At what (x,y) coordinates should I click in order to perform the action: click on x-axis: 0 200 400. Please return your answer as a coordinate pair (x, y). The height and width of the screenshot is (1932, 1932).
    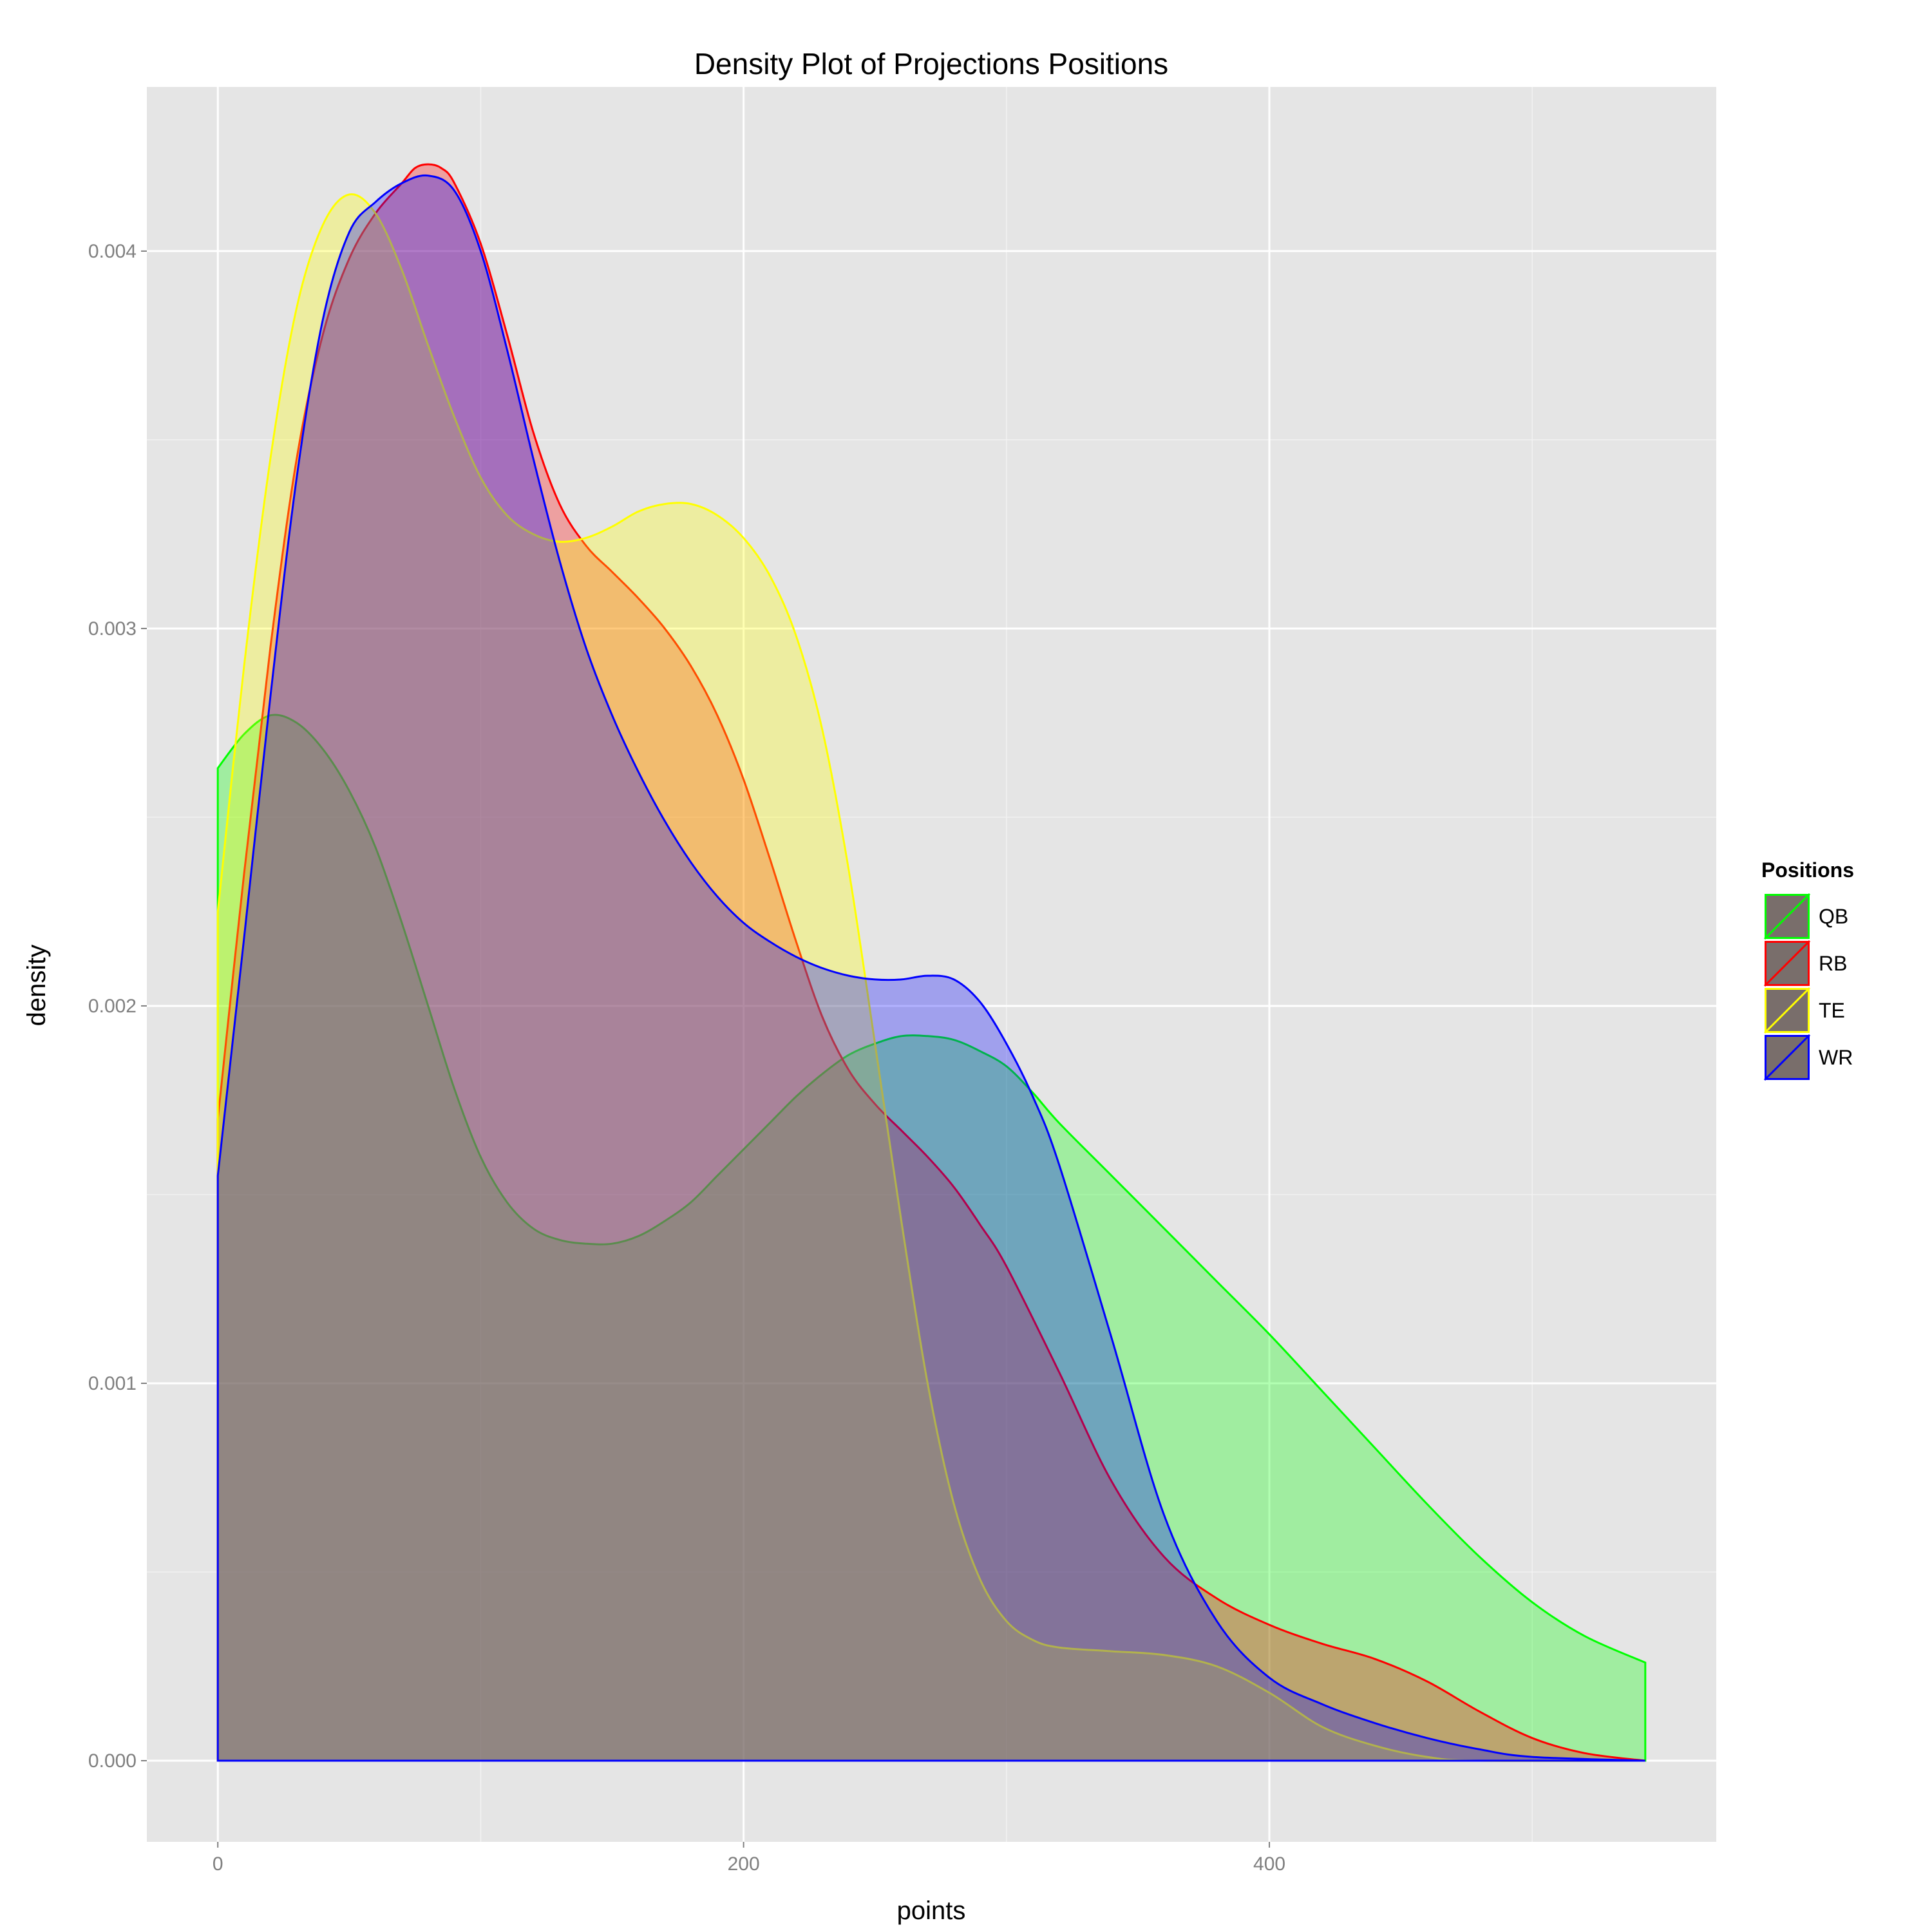
    Looking at the image, I should click on (749, 1859).